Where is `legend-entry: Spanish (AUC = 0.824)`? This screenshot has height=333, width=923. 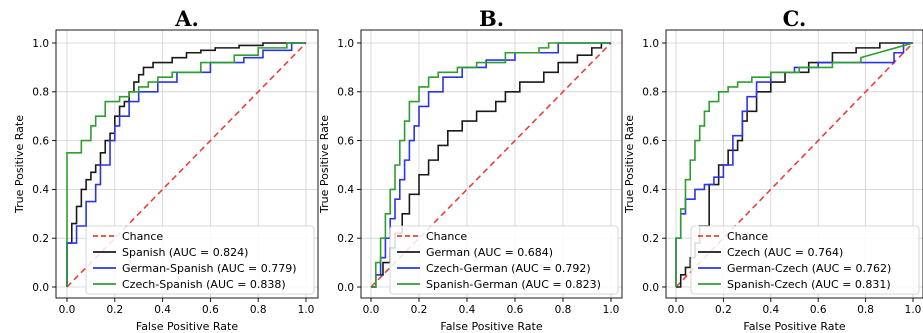 legend-entry: Spanish (AUC = 0.824) is located at coordinates (185, 252).